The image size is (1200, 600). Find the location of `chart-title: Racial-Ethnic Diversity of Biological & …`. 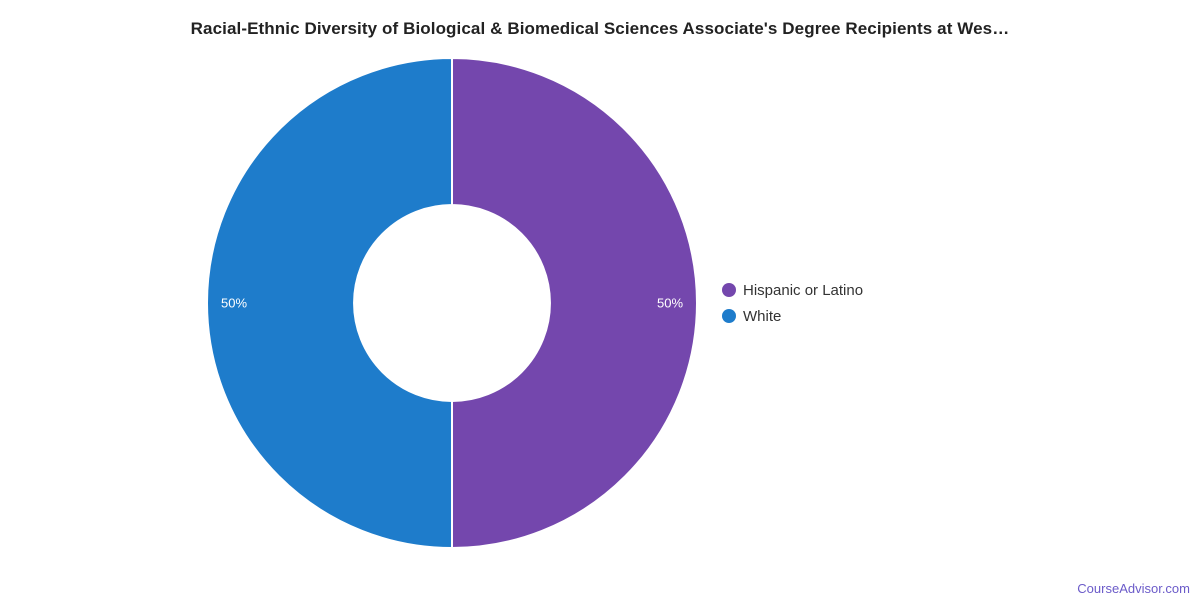

chart-title: Racial-Ethnic Diversity of Biological & … is located at coordinates (600, 28).